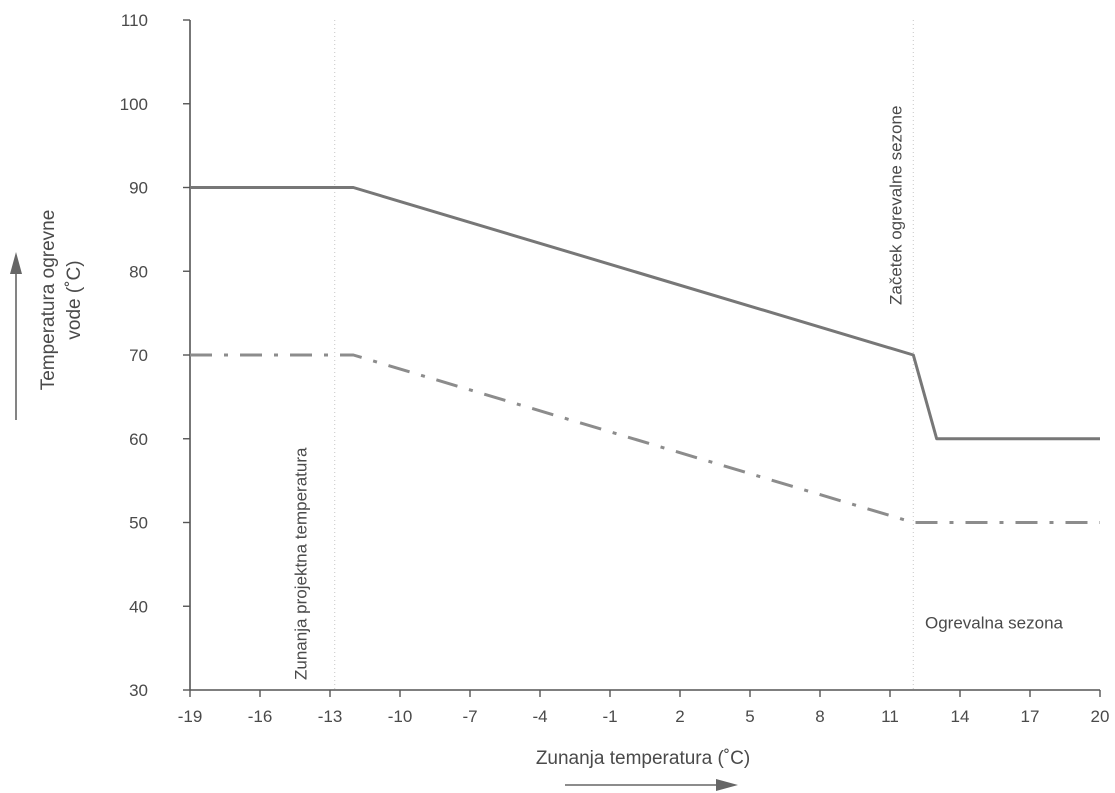 This screenshot has width=1115, height=793. Describe the element at coordinates (138, 690) in the screenshot. I see `y-tick-label: 30` at that location.